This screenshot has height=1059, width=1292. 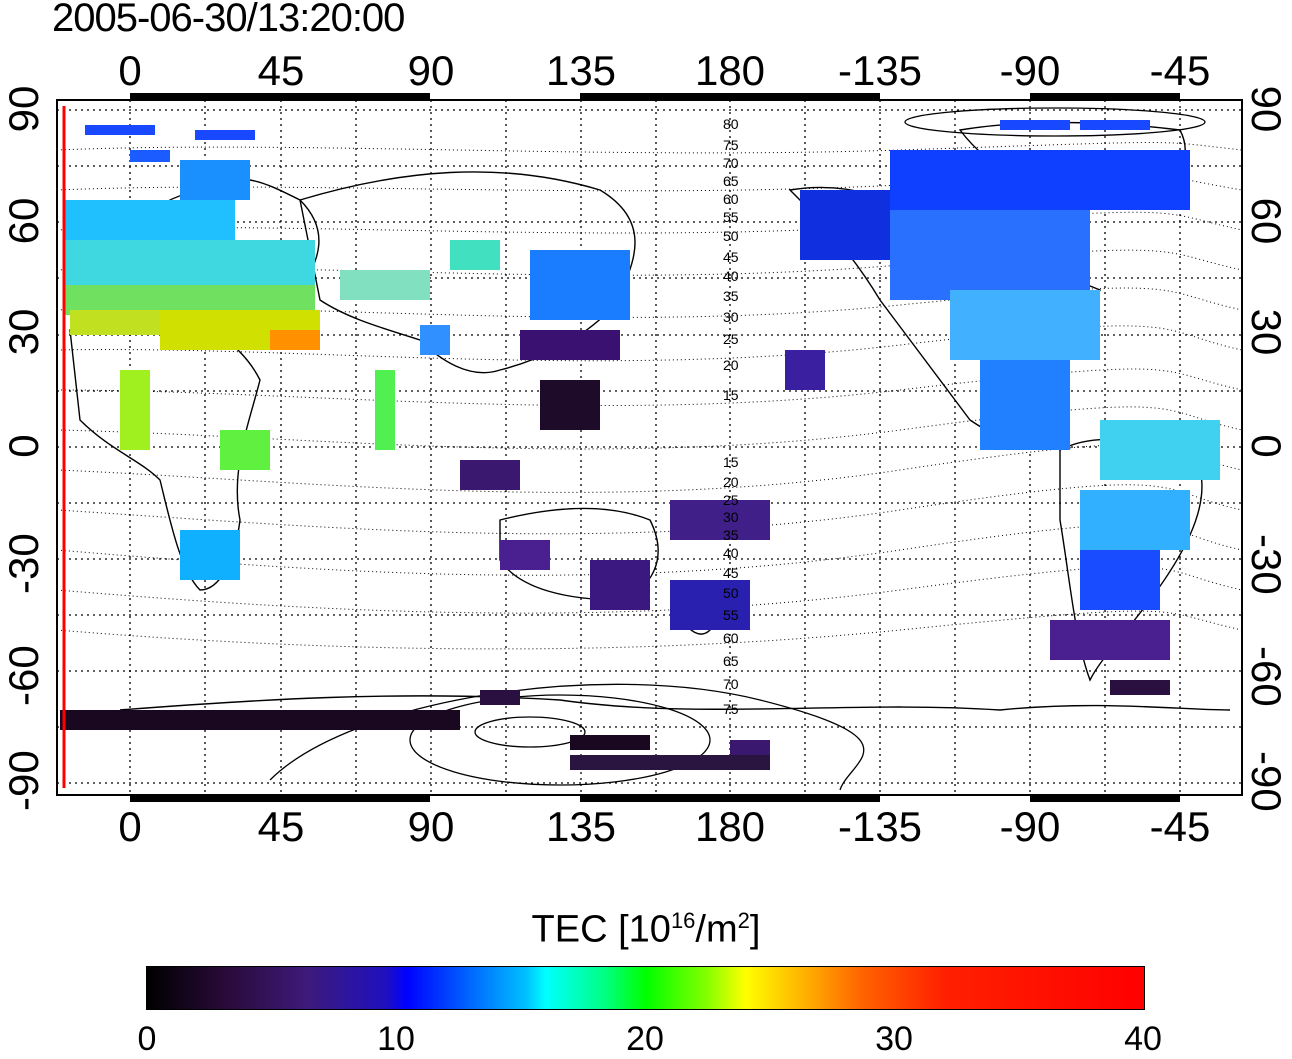 What do you see at coordinates (731, 339) in the screenshot?
I see `contour-label-n25: 25` at bounding box center [731, 339].